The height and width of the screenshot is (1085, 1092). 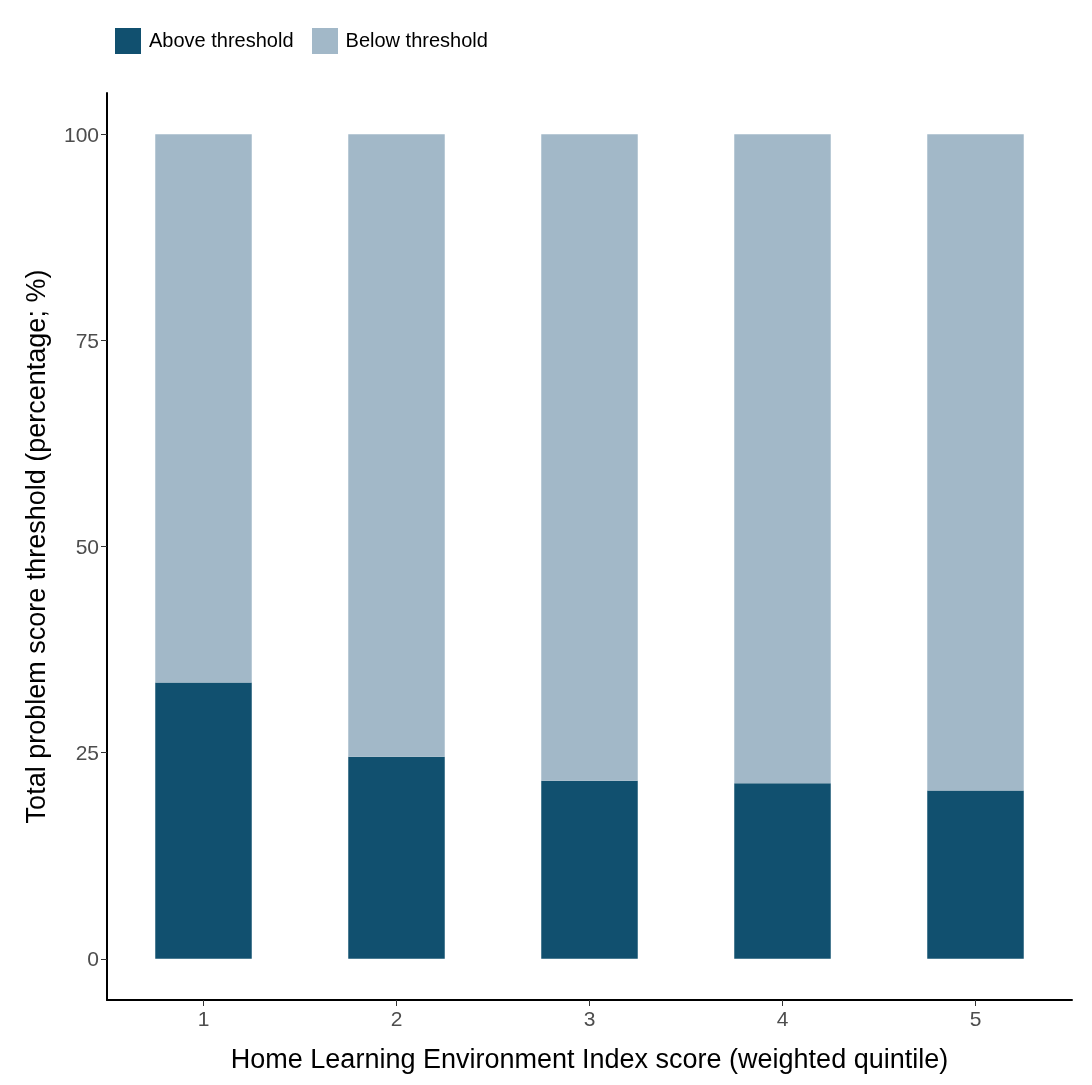 I want to click on x-tick-label: 3, so click(x=589, y=1018).